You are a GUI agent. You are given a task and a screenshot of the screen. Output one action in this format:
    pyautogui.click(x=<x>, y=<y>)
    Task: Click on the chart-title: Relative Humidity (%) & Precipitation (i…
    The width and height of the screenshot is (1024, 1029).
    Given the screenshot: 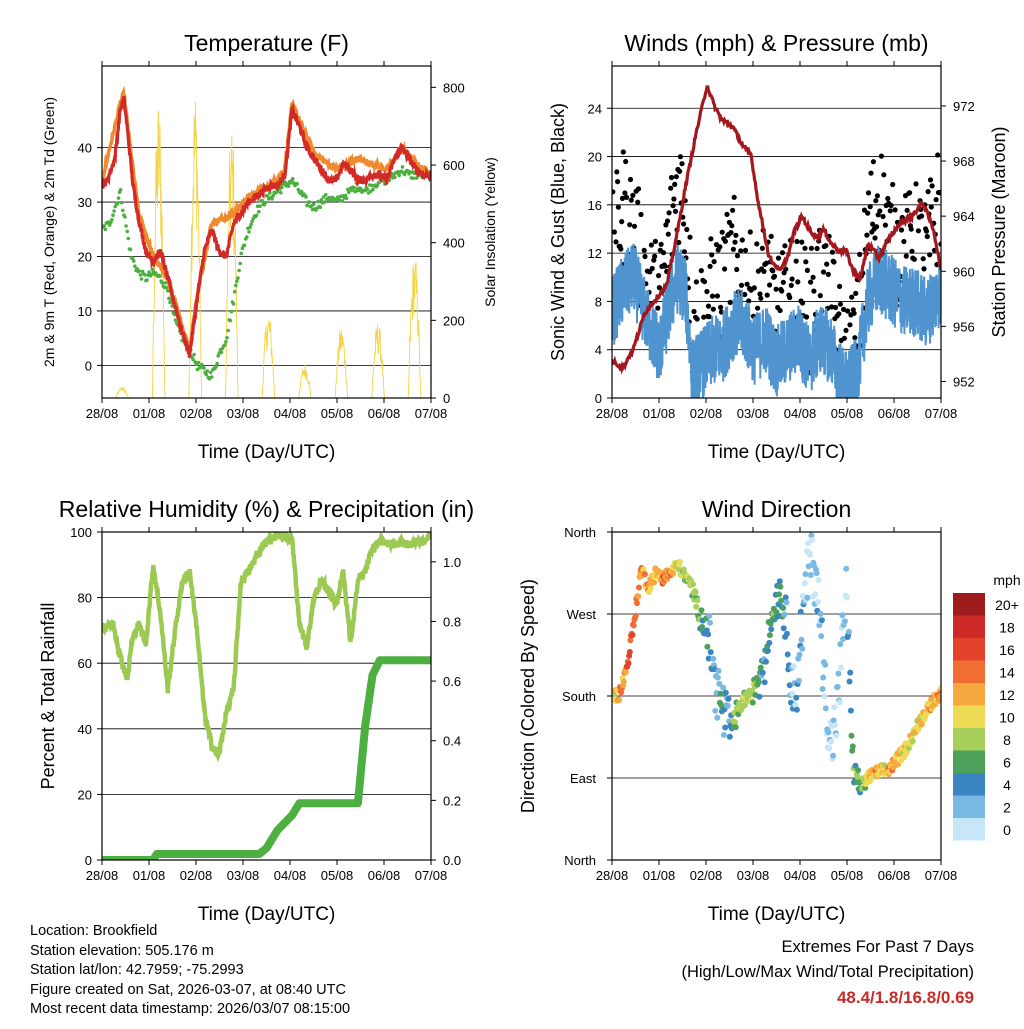 What is the action you would take?
    pyautogui.click(x=266, y=509)
    